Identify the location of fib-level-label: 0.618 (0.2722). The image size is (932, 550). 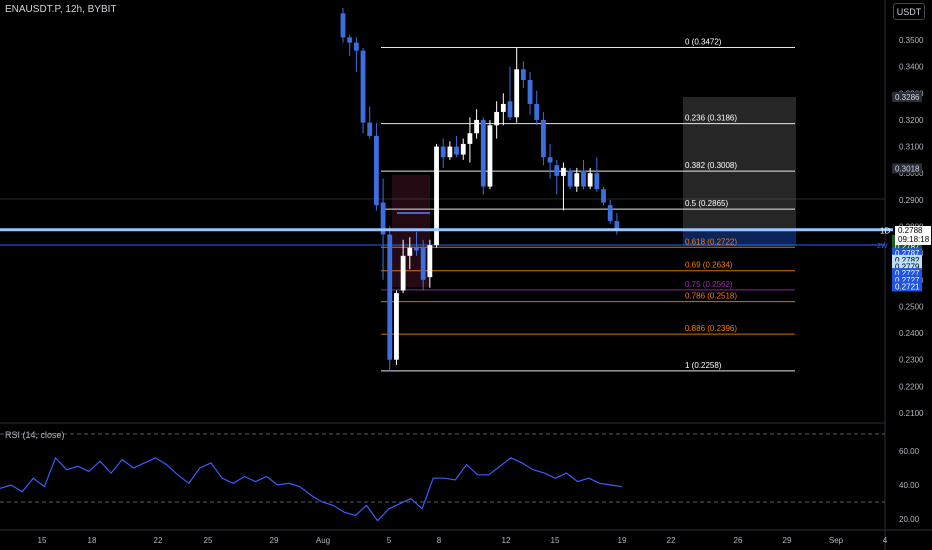
(711, 241).